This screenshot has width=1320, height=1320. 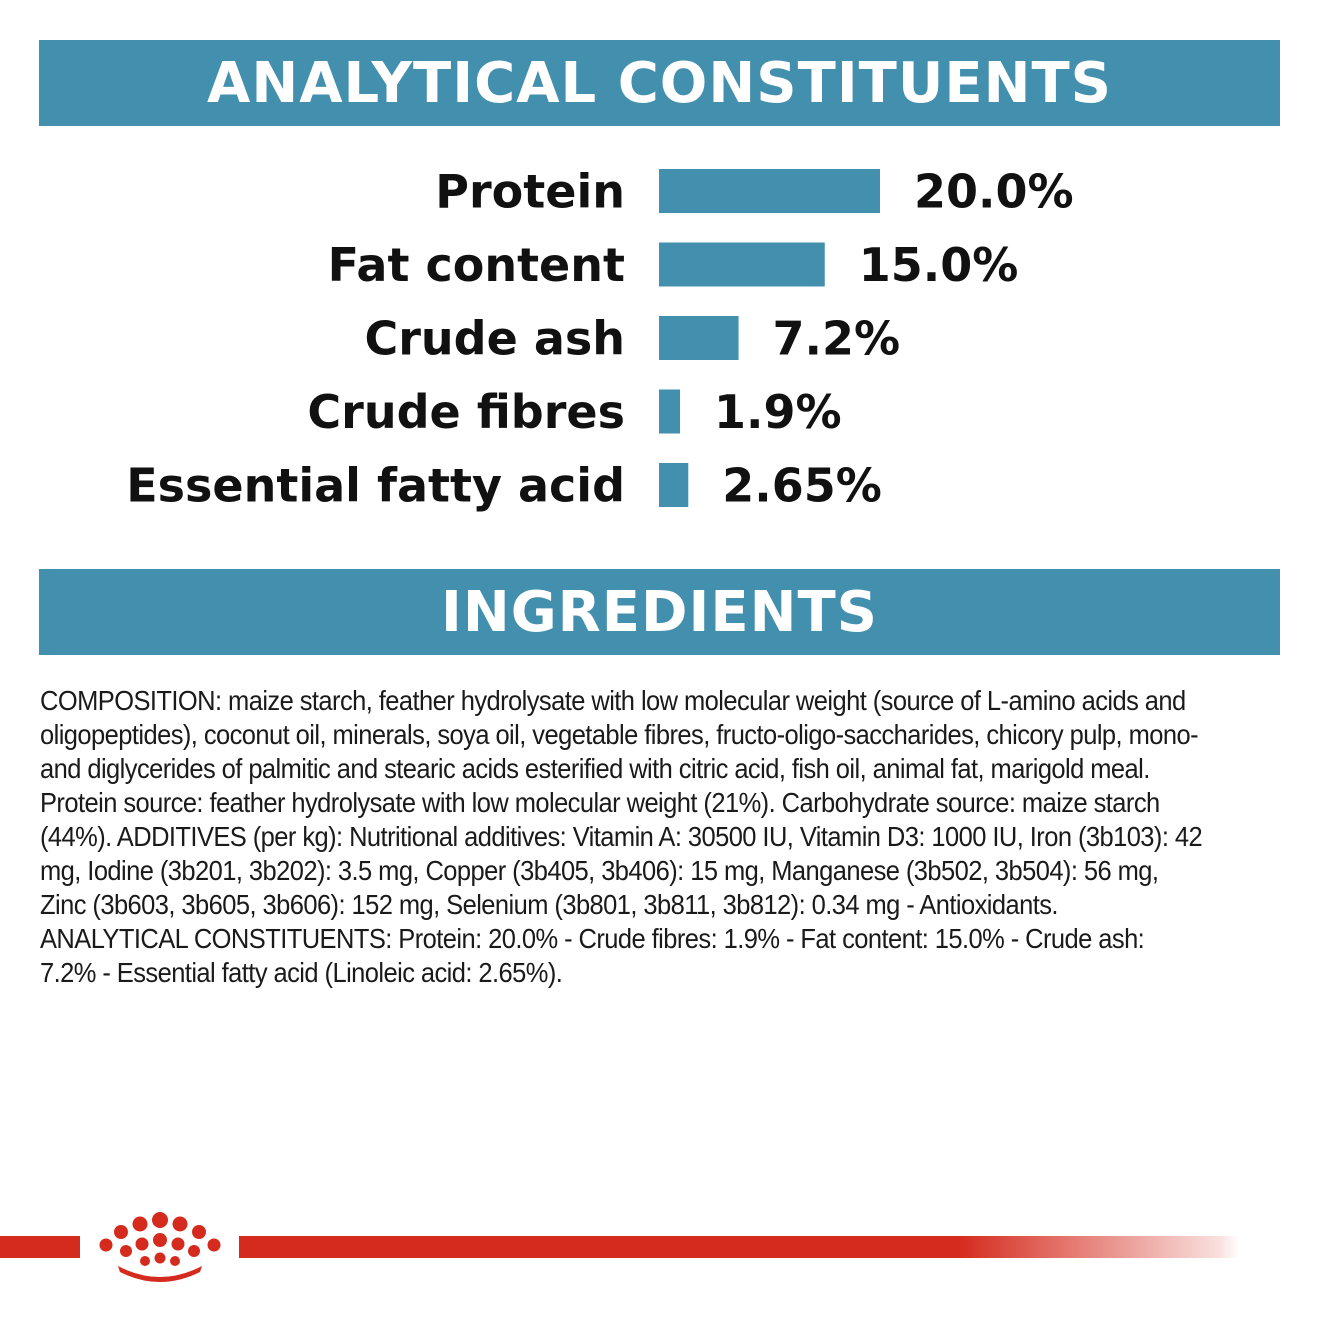 I want to click on bar-essential-fatty-acid, so click(x=674, y=485).